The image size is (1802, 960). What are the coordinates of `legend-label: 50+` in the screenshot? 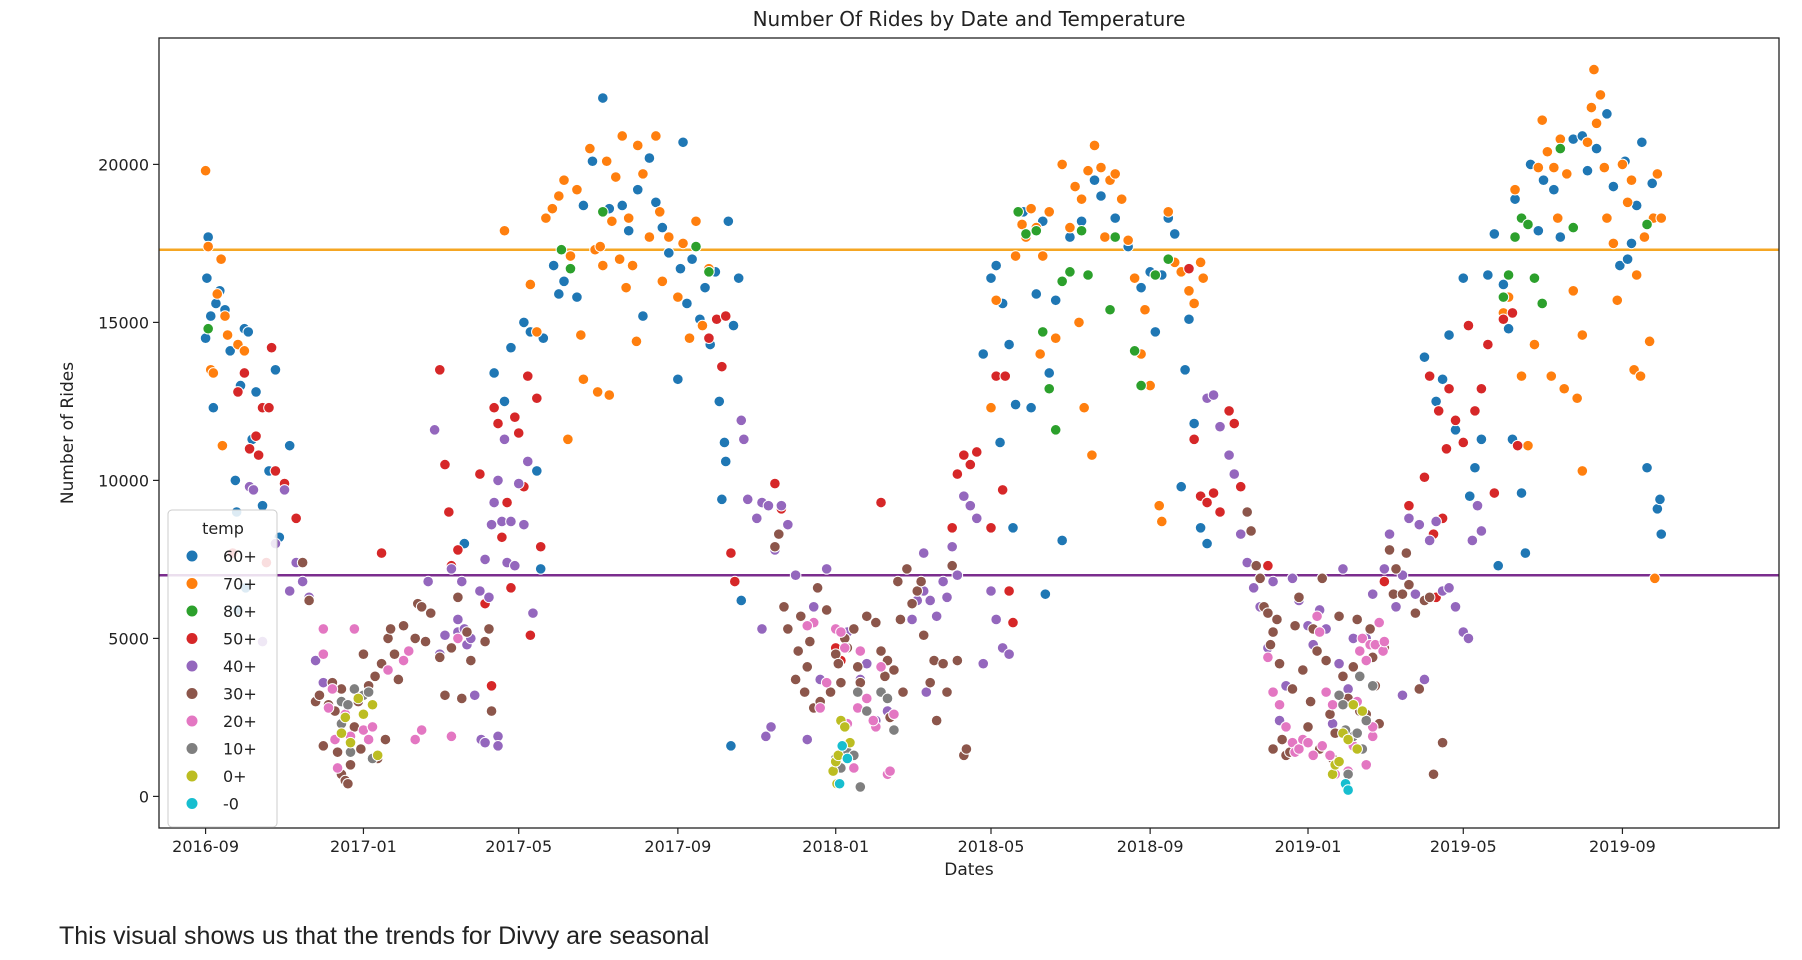 It's located at (240, 639).